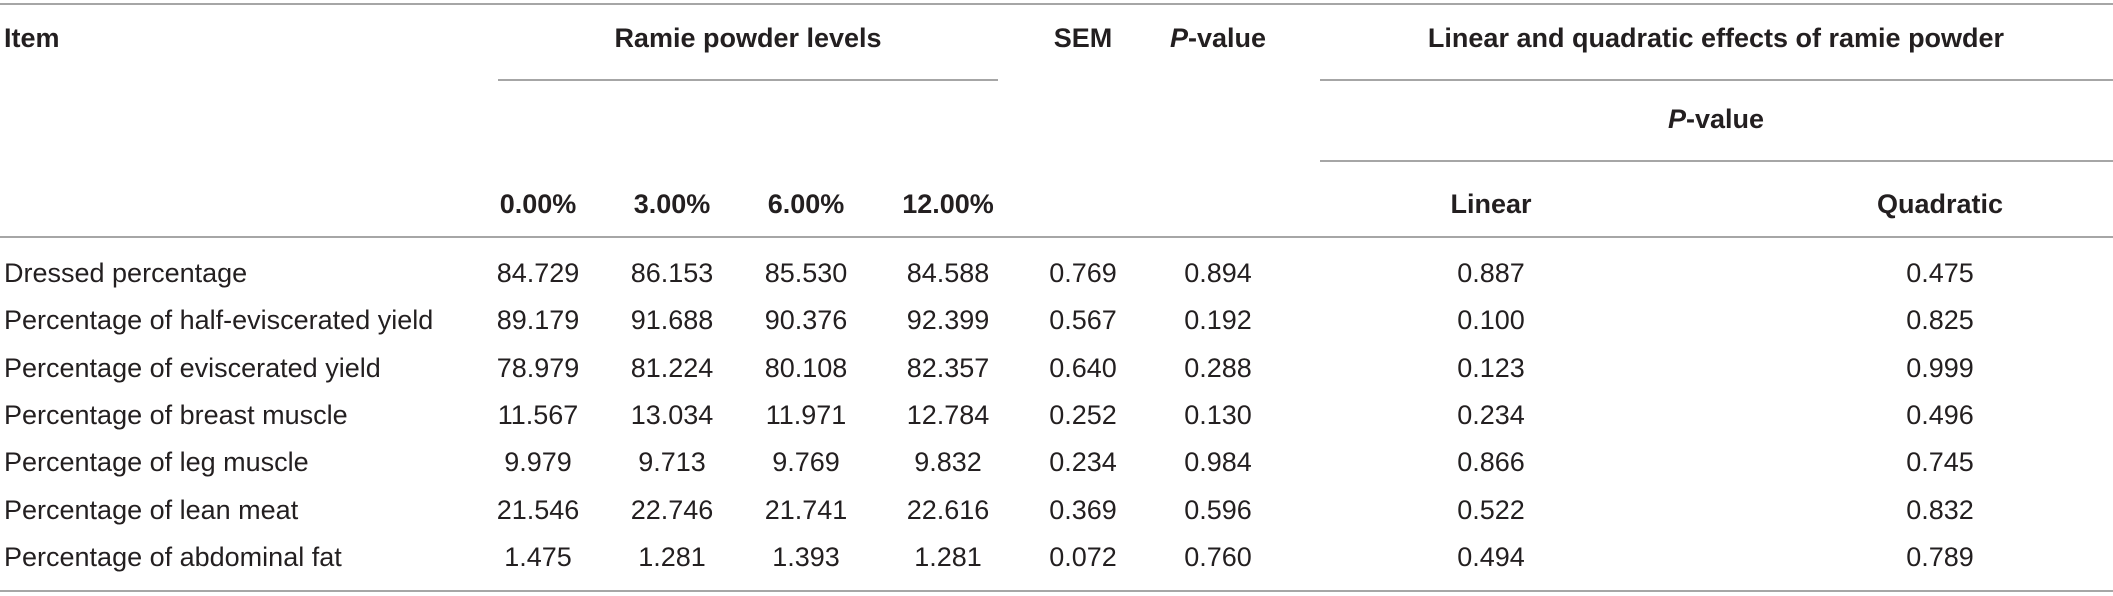  Describe the element at coordinates (672, 415) in the screenshot. I see `cell-level-3: 13.034` at that location.